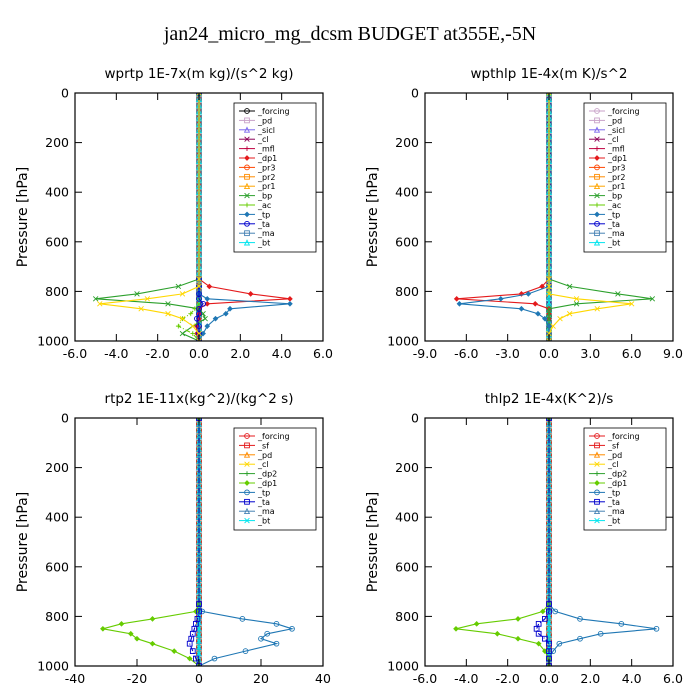 The width and height of the screenshot is (700, 700). Describe the element at coordinates (604, 502) in the screenshot. I see `legend-item: _ta` at that location.